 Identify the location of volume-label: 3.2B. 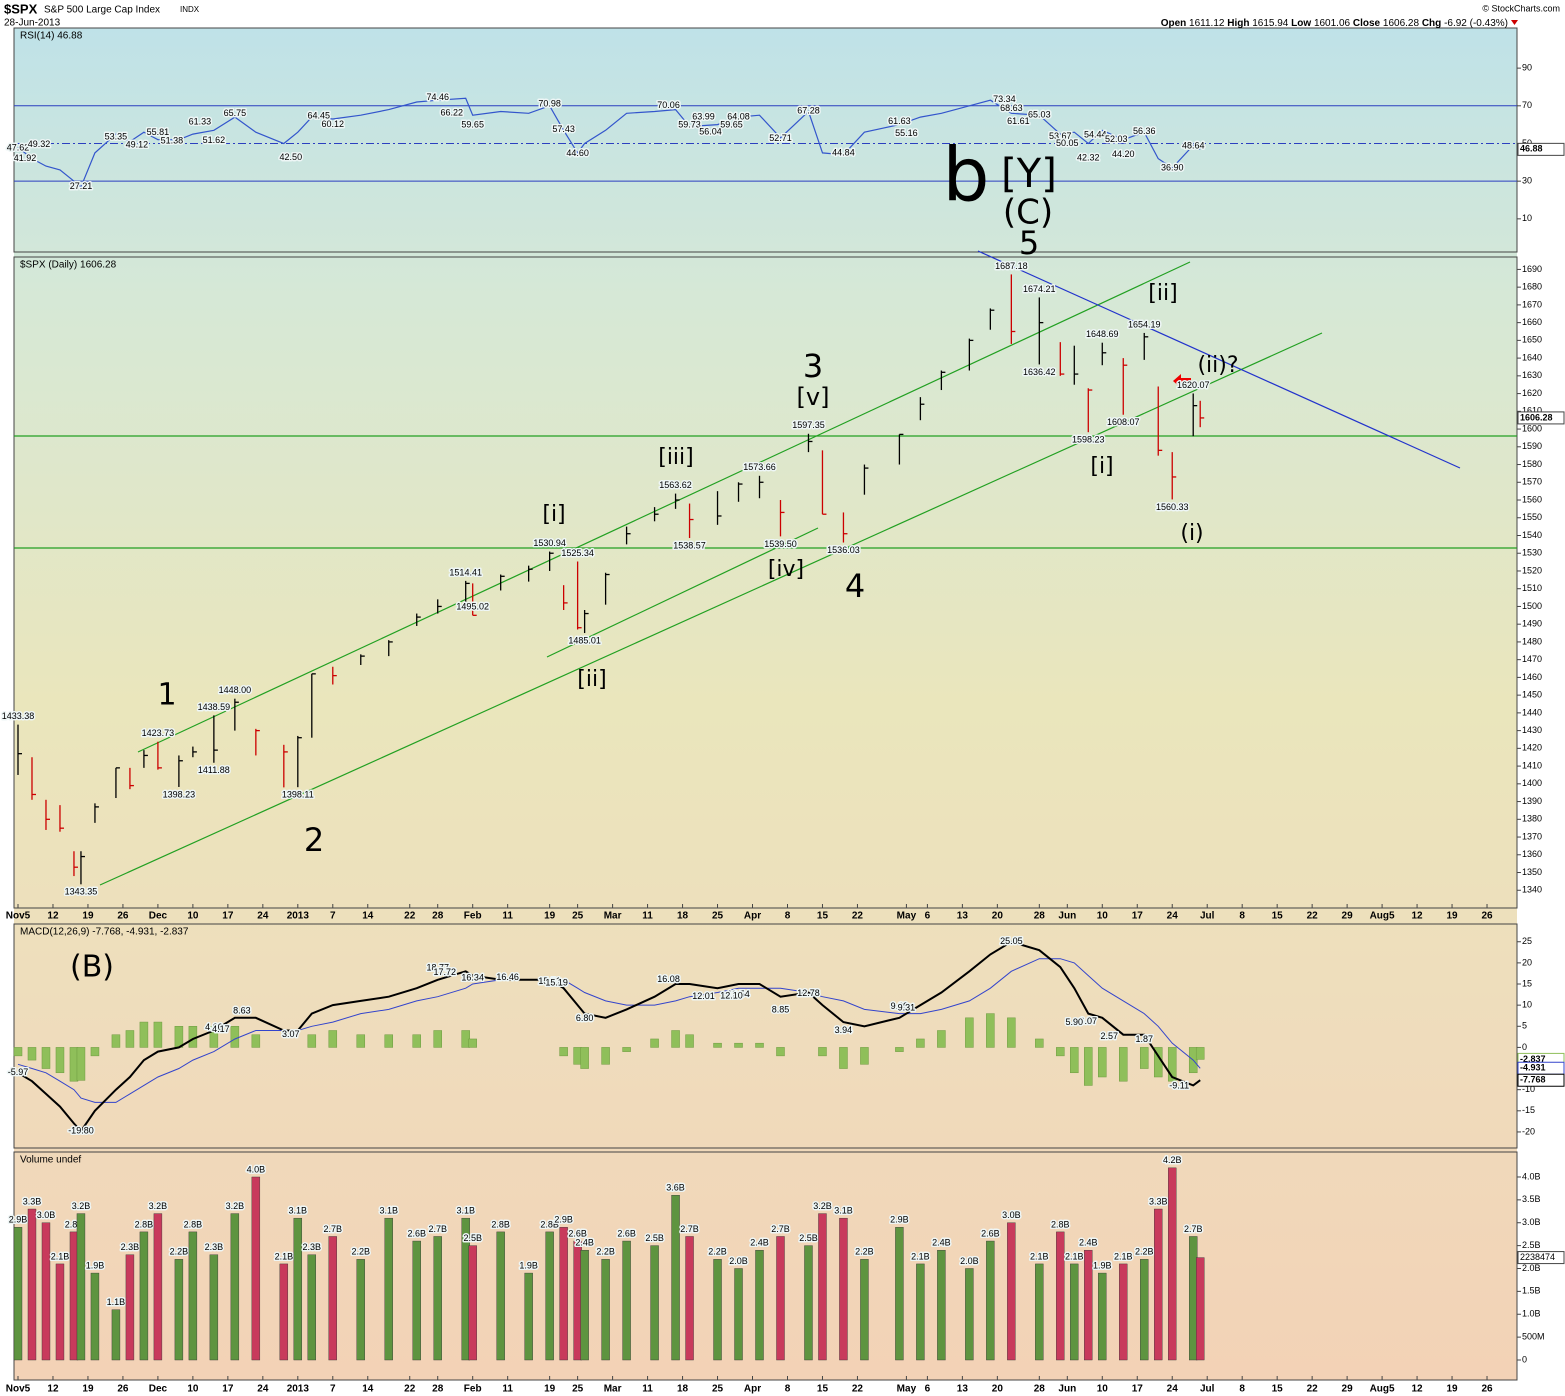
(158, 1206).